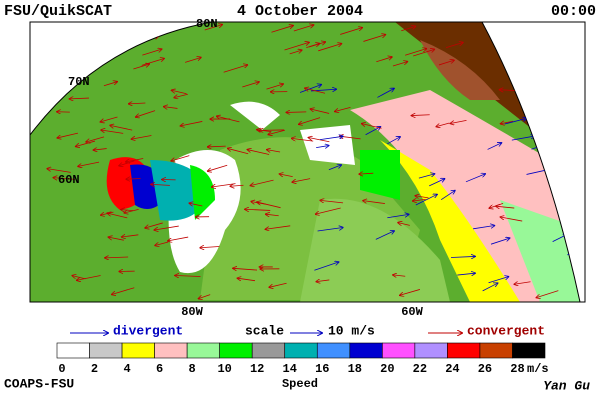  Describe the element at coordinates (264, 330) in the screenshot. I see `legend-scale: scale` at that location.